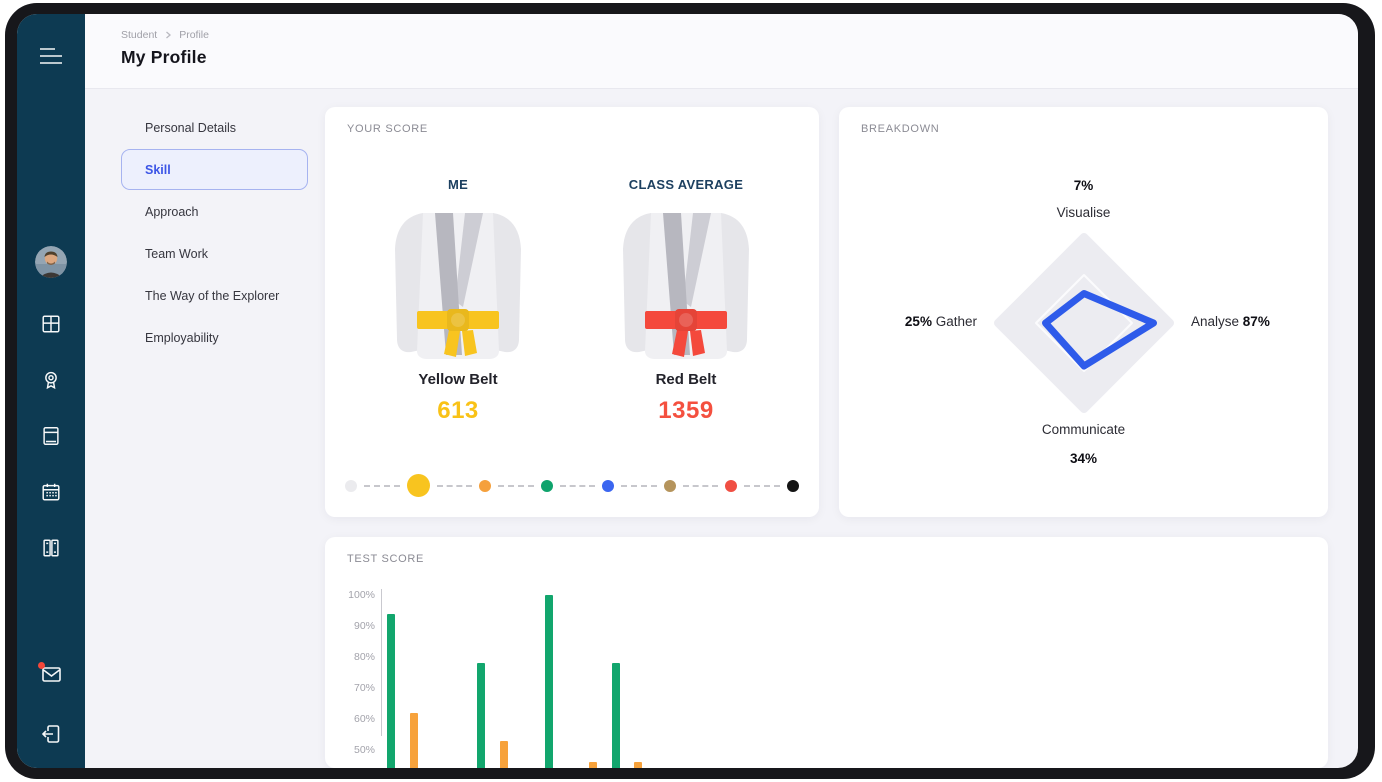  What do you see at coordinates (458, 410) in the screenshot?
I see `score-value: 613` at bounding box center [458, 410].